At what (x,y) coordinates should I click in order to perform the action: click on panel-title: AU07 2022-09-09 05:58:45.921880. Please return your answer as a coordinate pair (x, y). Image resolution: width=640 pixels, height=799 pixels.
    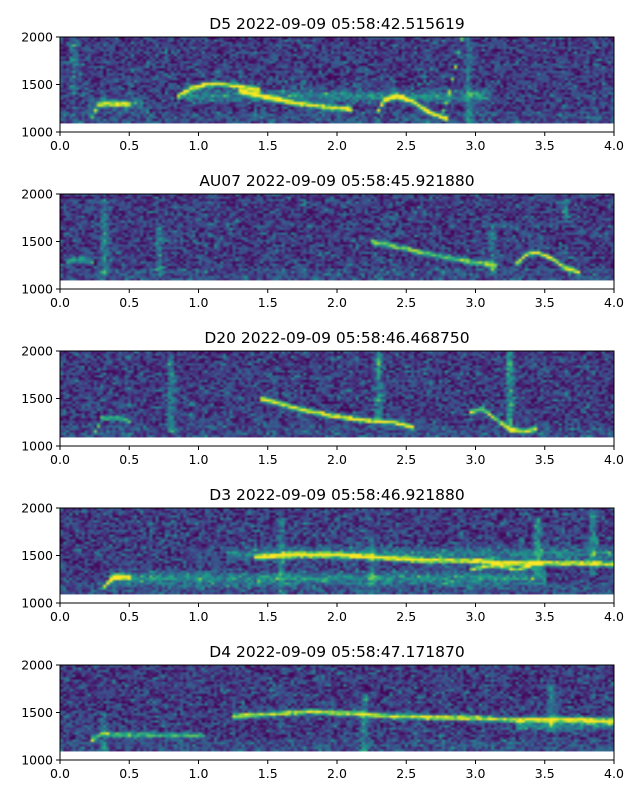
    Looking at the image, I should click on (336, 181).